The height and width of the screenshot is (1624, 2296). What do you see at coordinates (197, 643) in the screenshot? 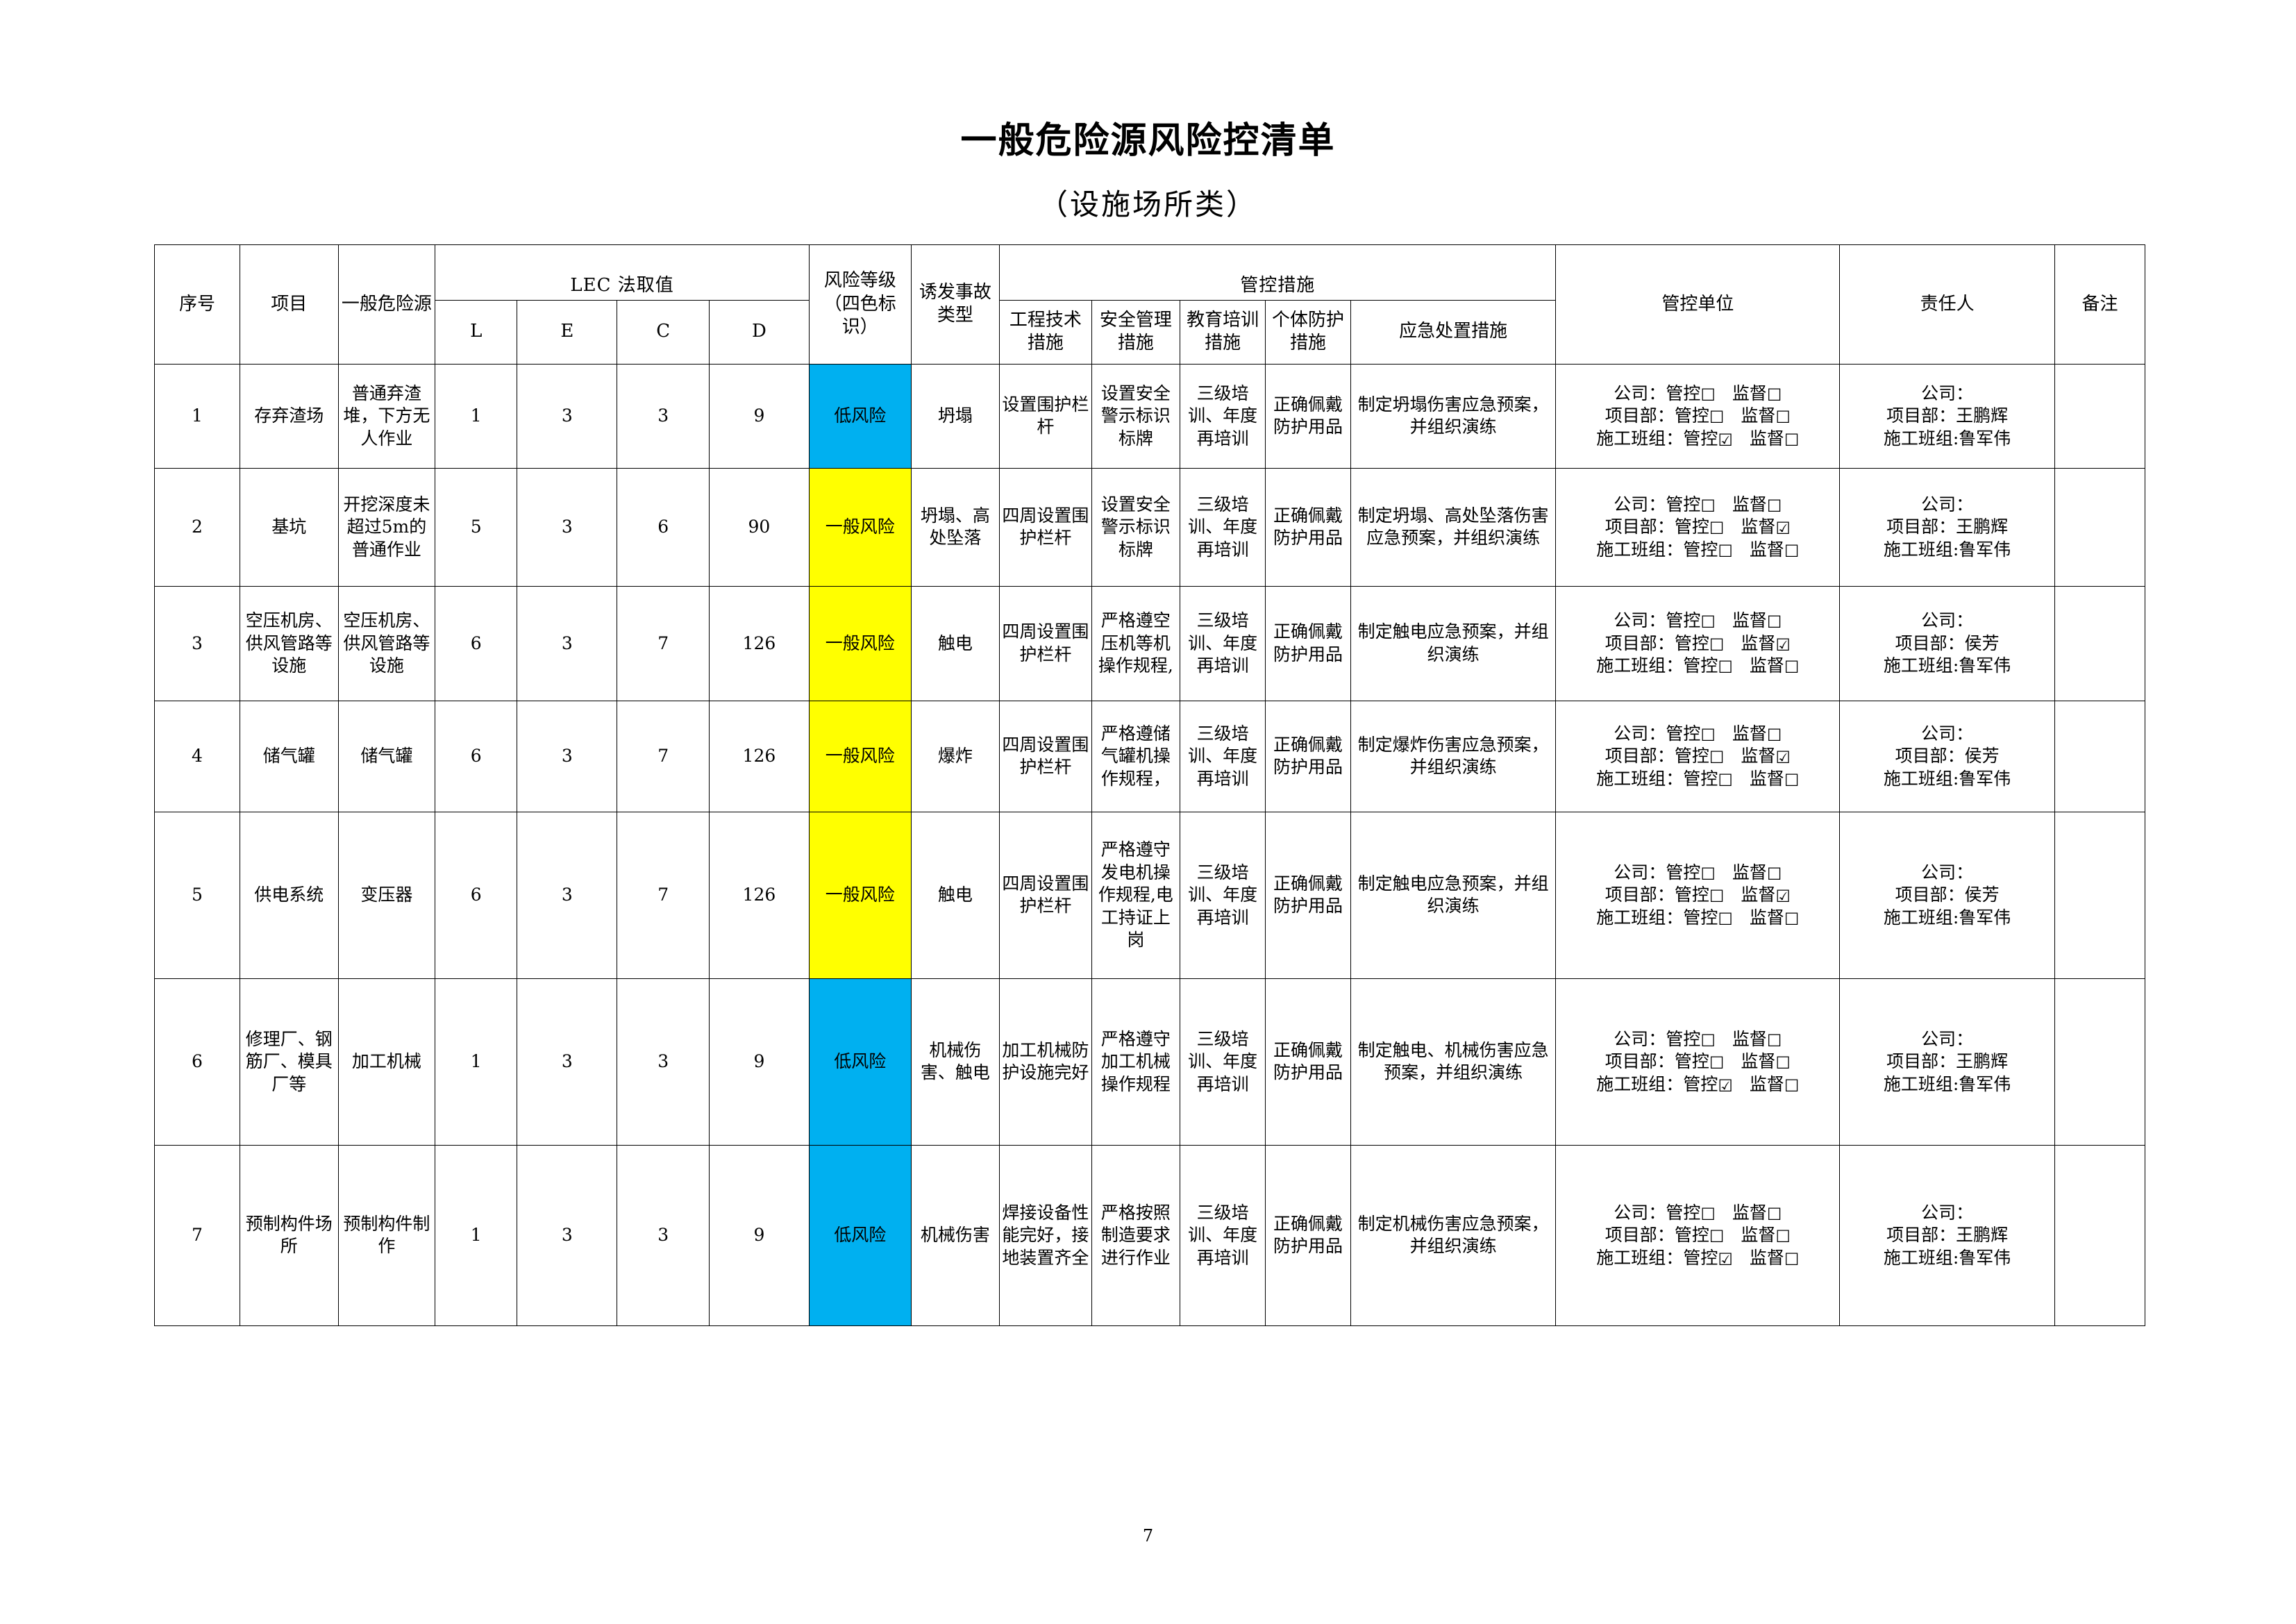
I see `row-seq: 3` at bounding box center [197, 643].